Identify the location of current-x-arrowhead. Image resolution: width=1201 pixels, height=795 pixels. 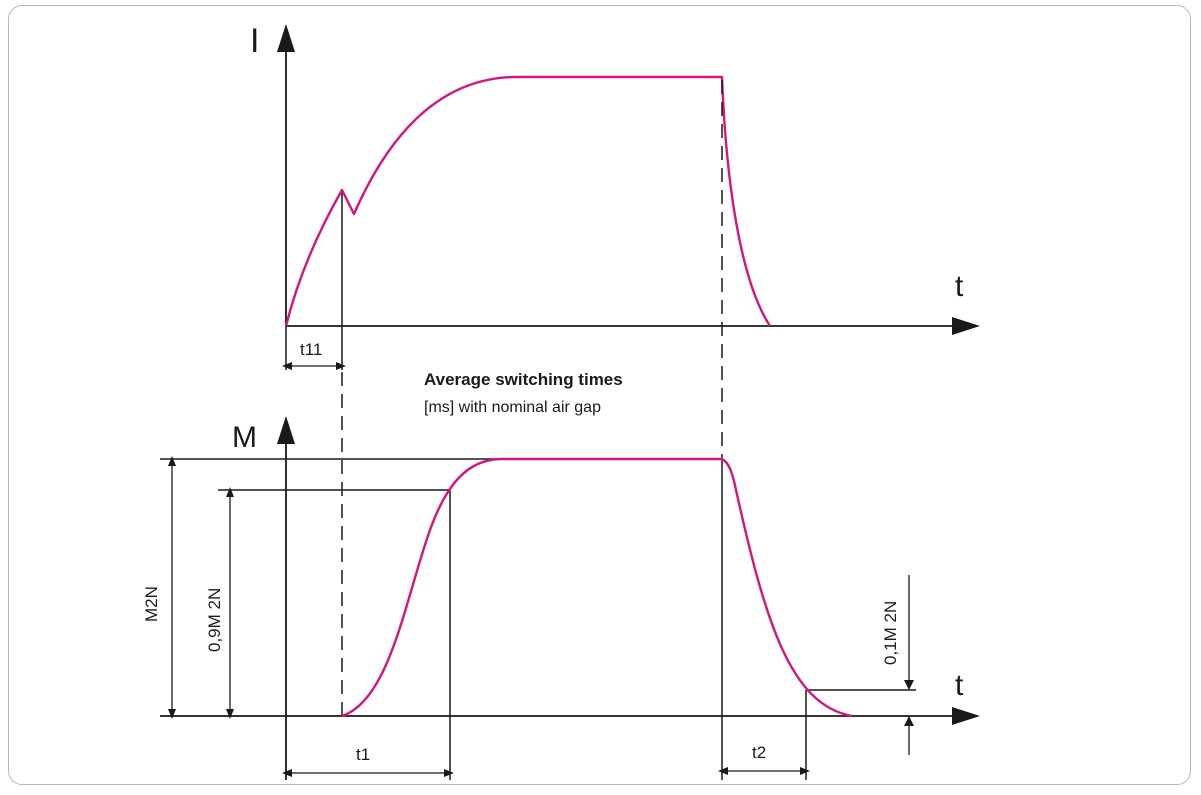
(966, 326).